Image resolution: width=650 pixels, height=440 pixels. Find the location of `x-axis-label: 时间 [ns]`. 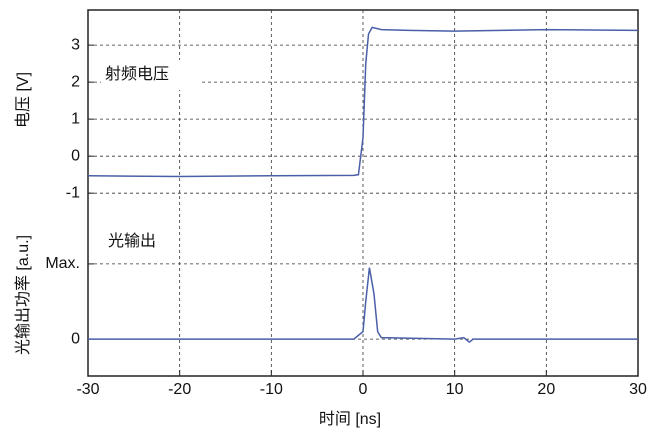

x-axis-label: 时间 [ns] is located at coordinates (350, 419).